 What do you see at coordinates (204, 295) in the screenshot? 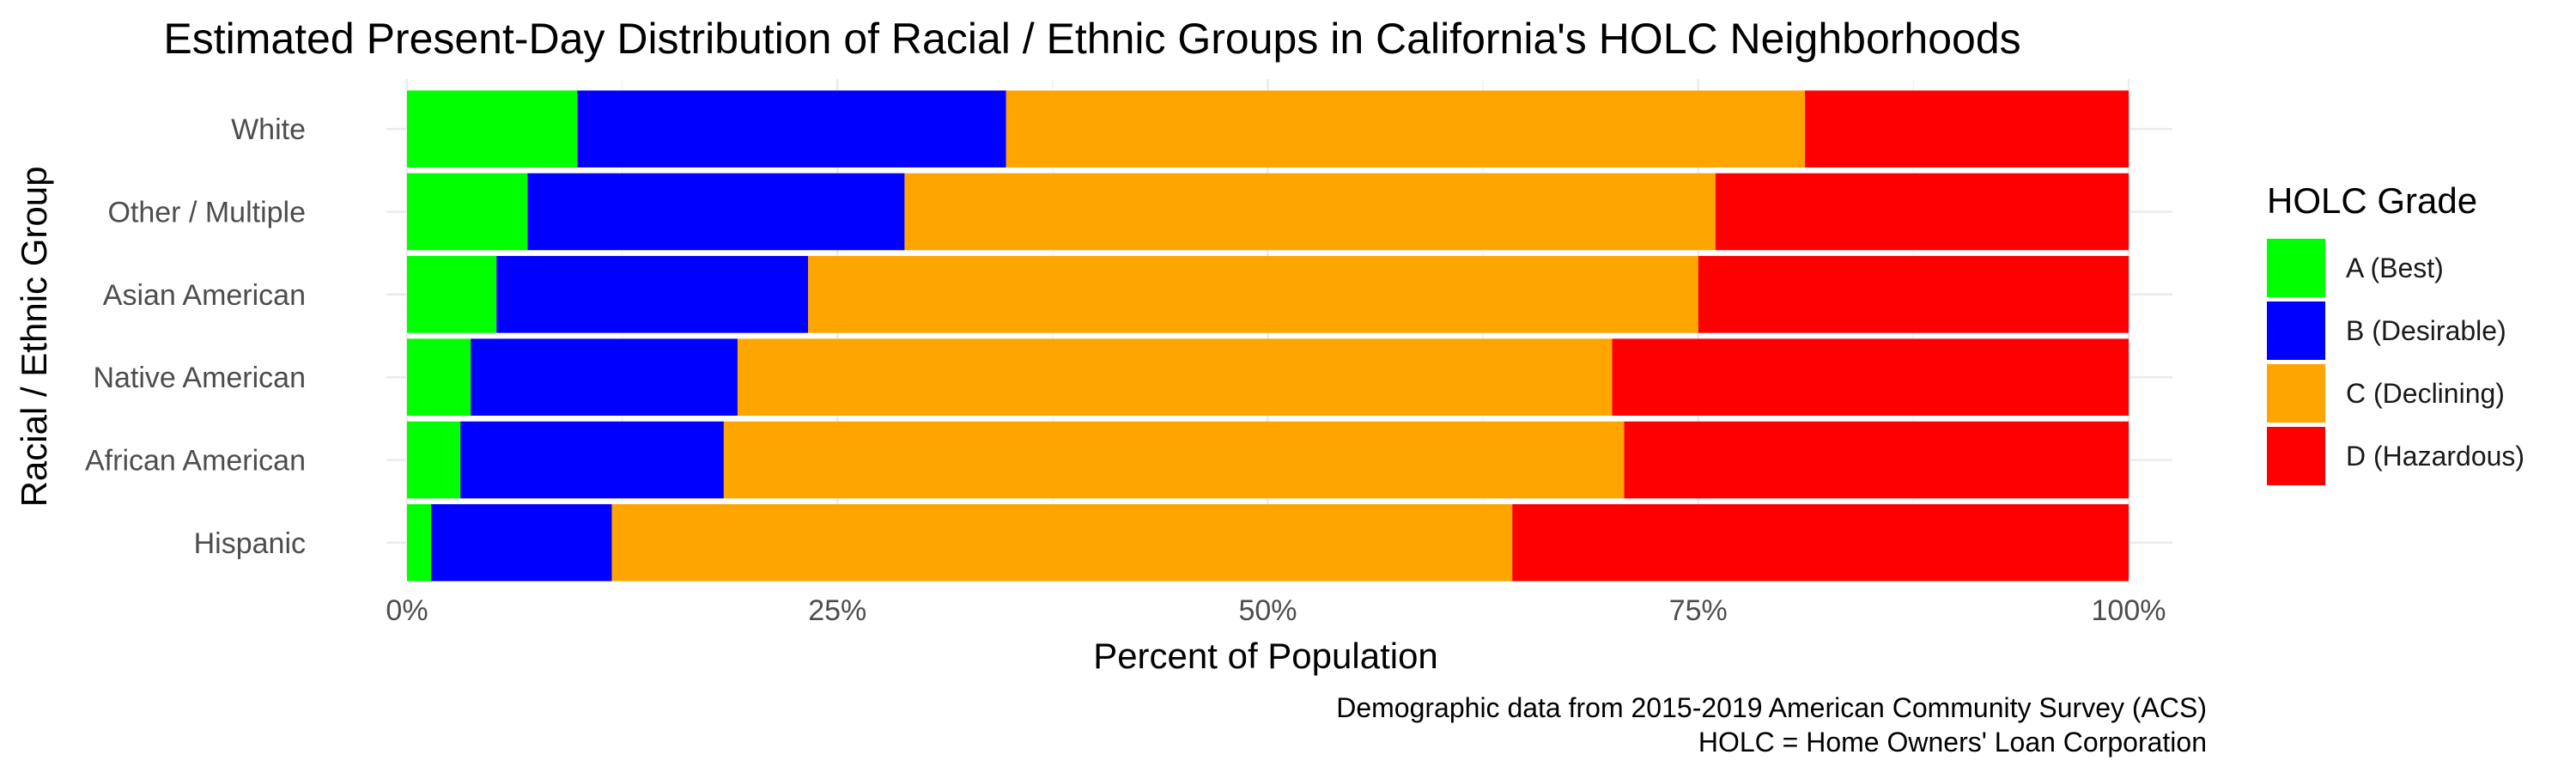
I see `y-tick-label: Asian American` at bounding box center [204, 295].